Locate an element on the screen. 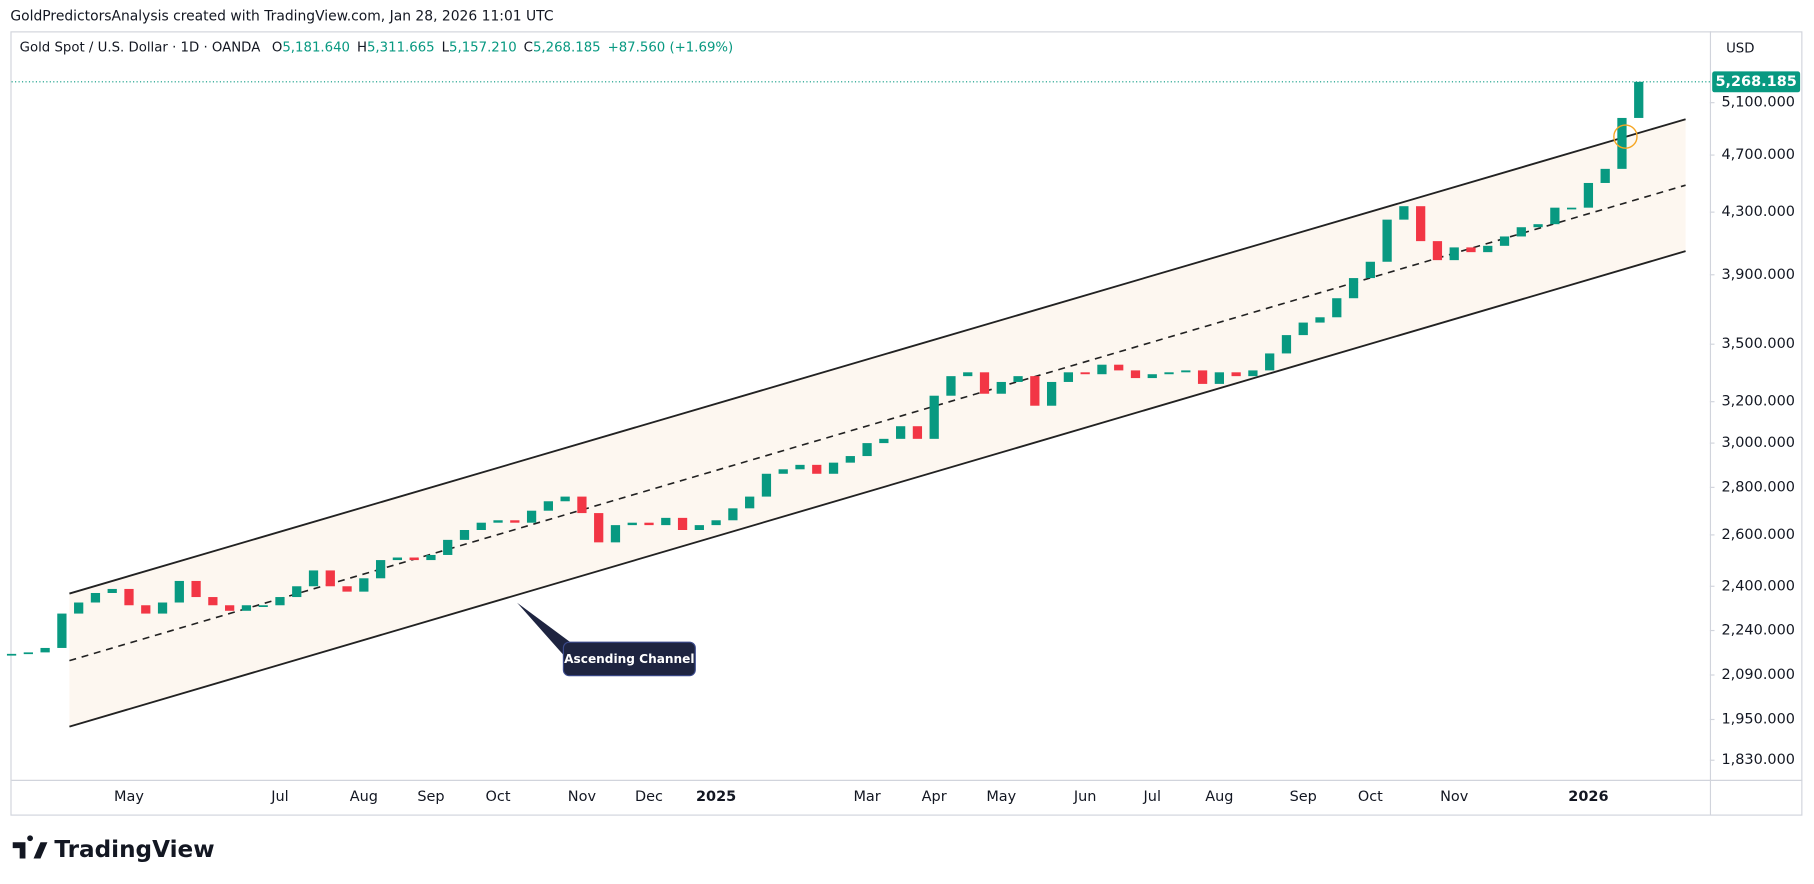 The width and height of the screenshot is (1814, 884). ohlc-value: 5,157.210 is located at coordinates (483, 48).